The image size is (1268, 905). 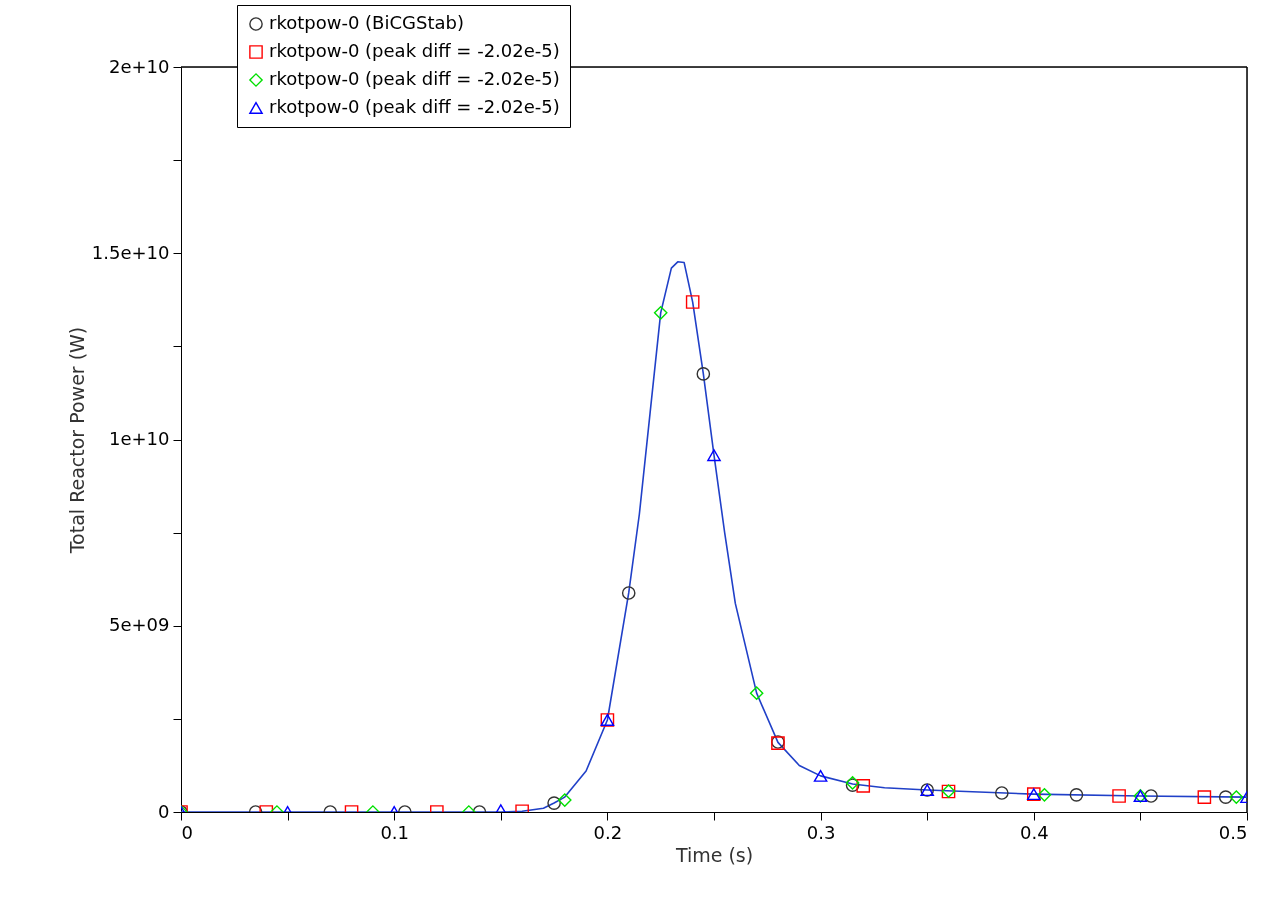 What do you see at coordinates (139, 66) in the screenshot?
I see `y-tick-label: 2e+10` at bounding box center [139, 66].